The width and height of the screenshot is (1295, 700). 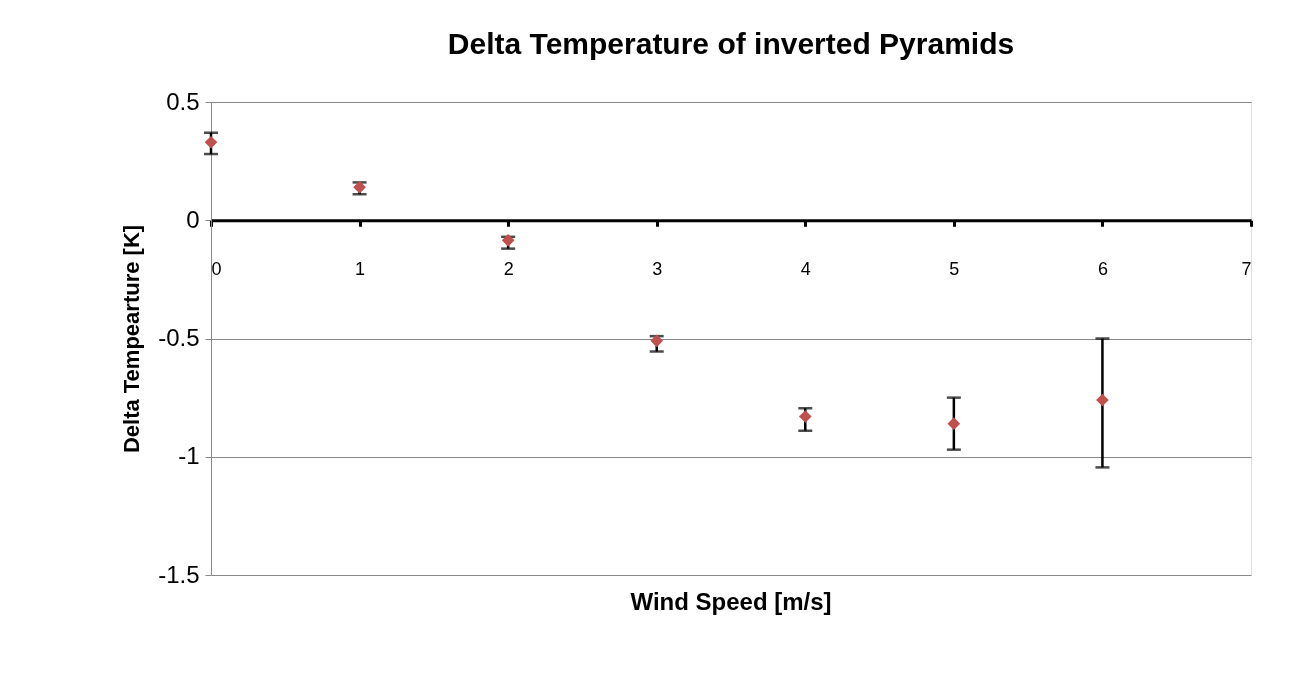 I want to click on chart-title: Delta Temperature of inverted Pyramids, so click(x=731, y=43).